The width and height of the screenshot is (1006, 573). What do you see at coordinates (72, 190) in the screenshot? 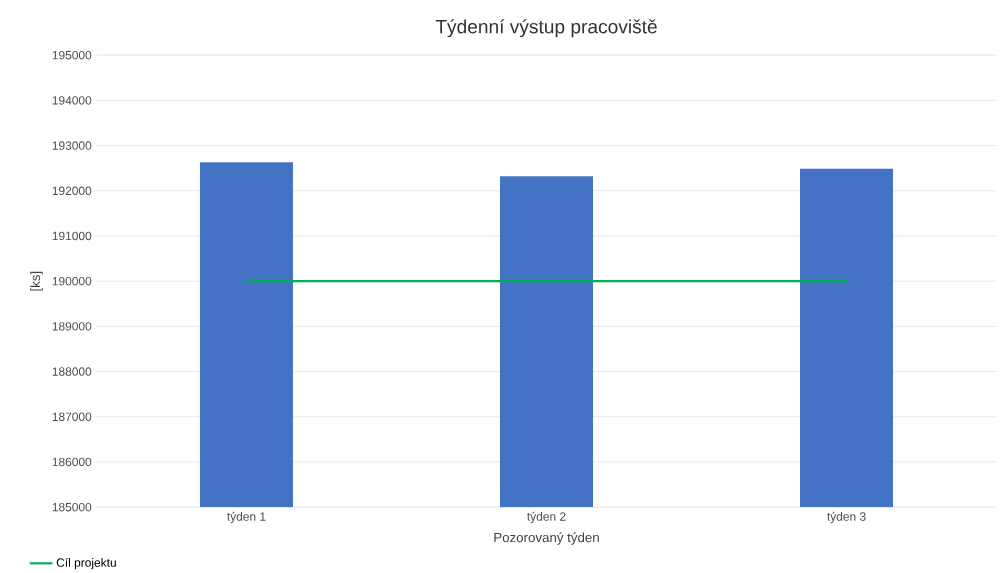
I see `y-tick-label: 192000` at bounding box center [72, 190].